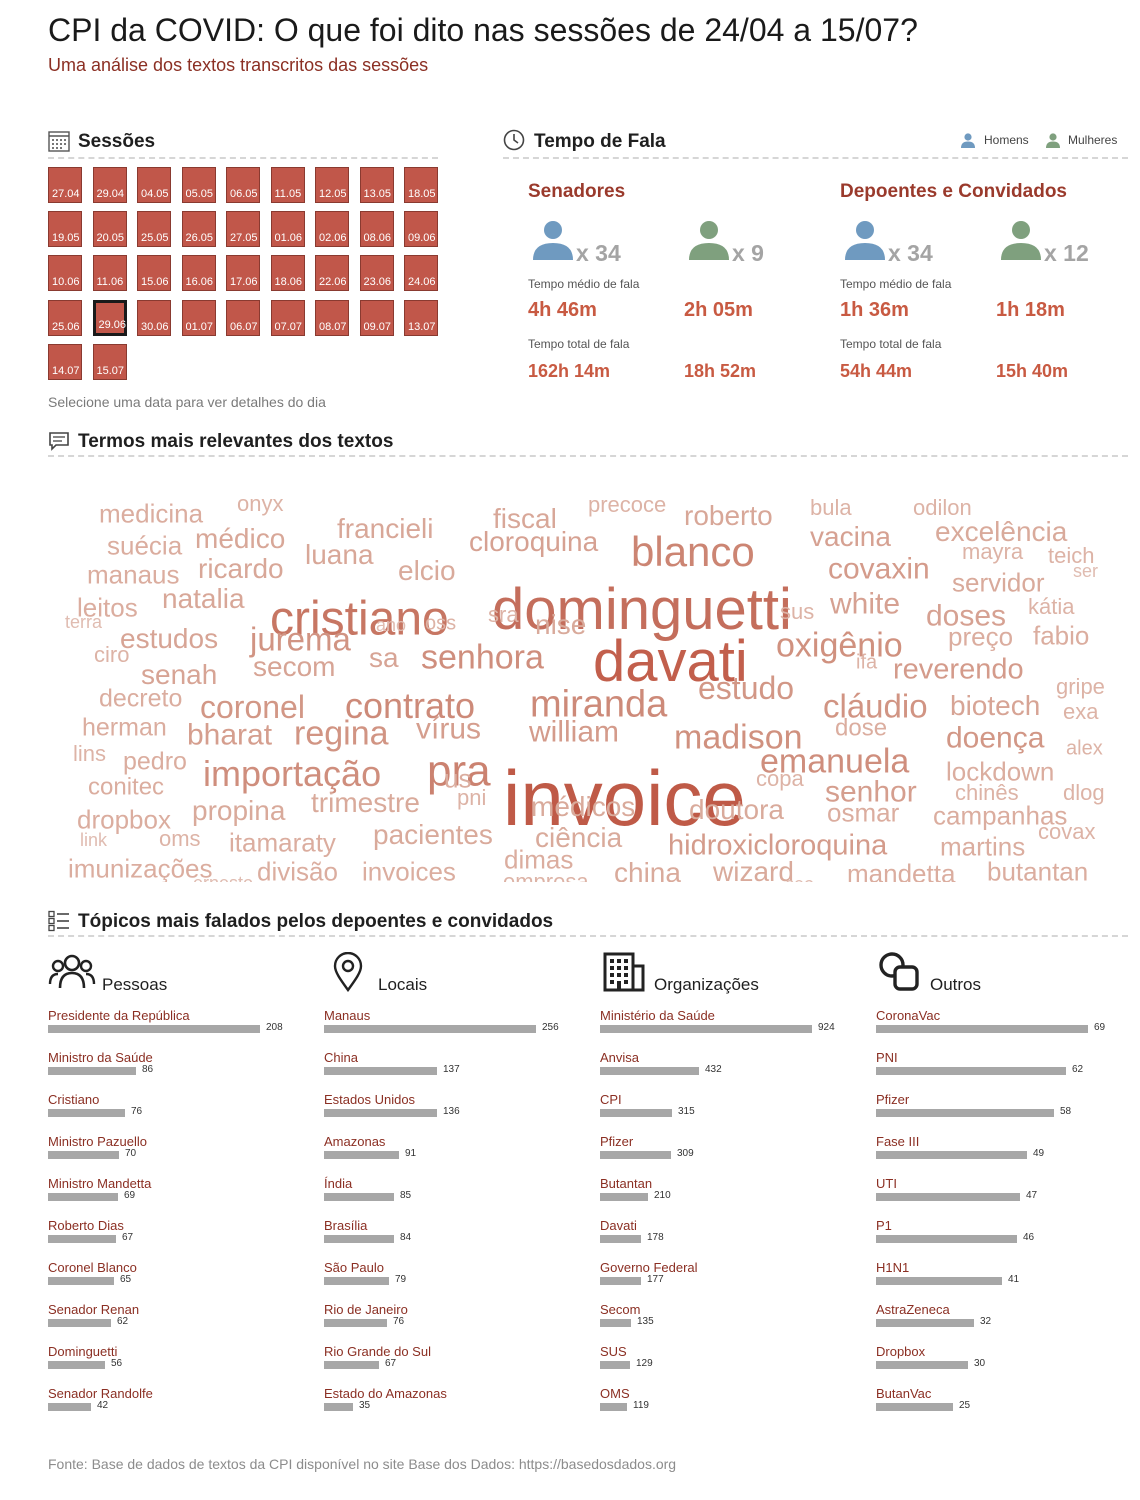  Describe the element at coordinates (65, 273) in the screenshot. I see `session-day-10.06: 10.06` at that location.